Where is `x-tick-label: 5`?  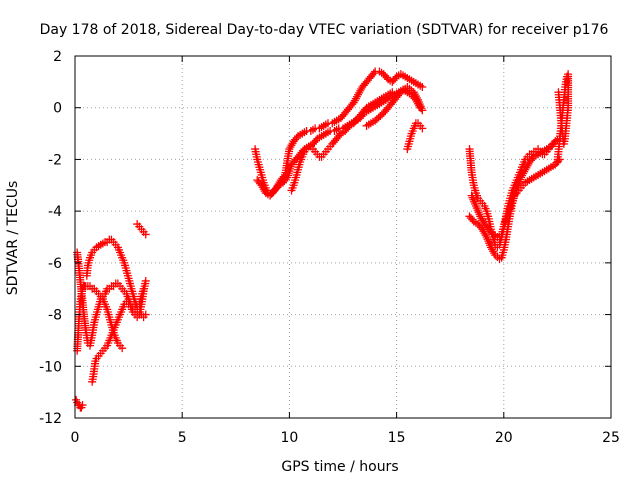 x-tick-label: 5 is located at coordinates (182, 438).